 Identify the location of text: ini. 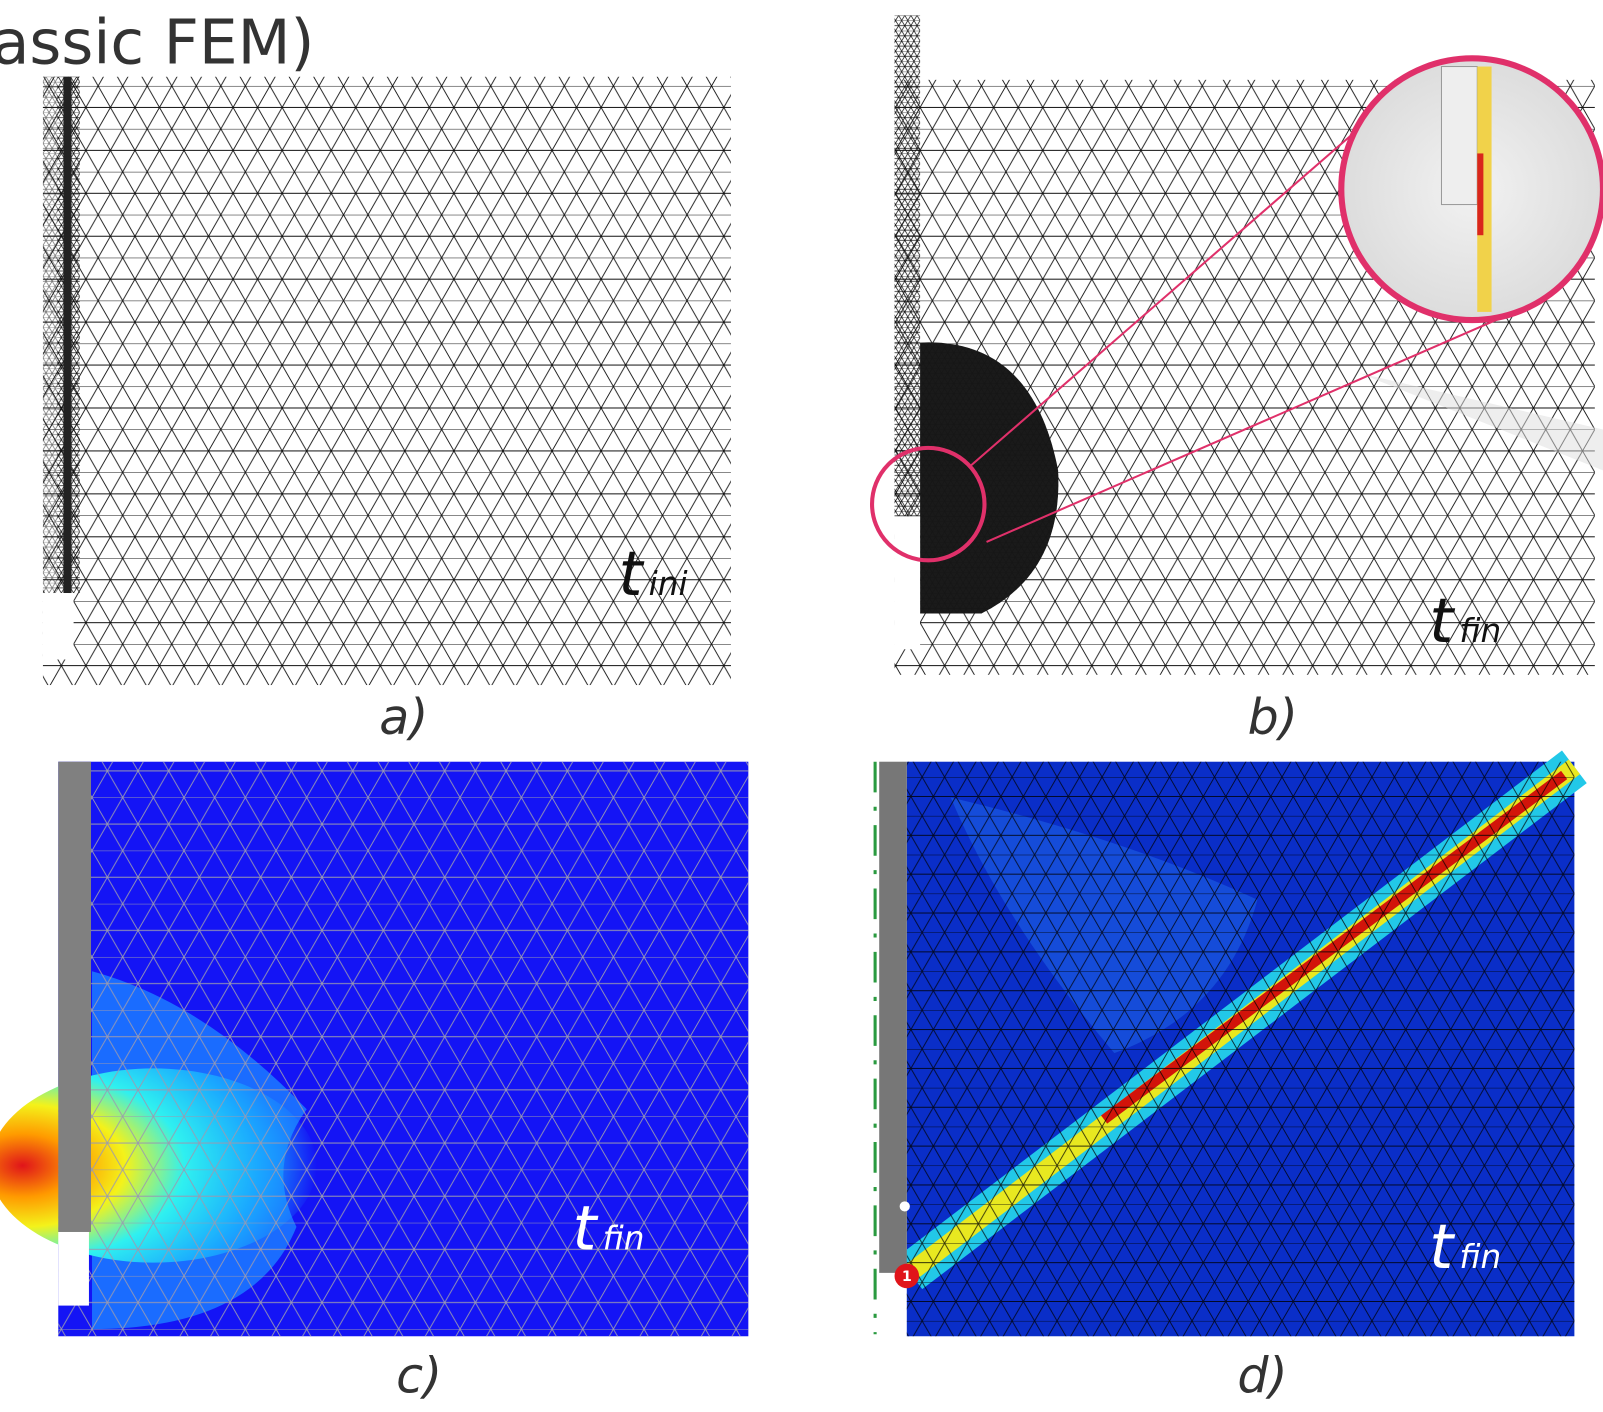
(668, 584).